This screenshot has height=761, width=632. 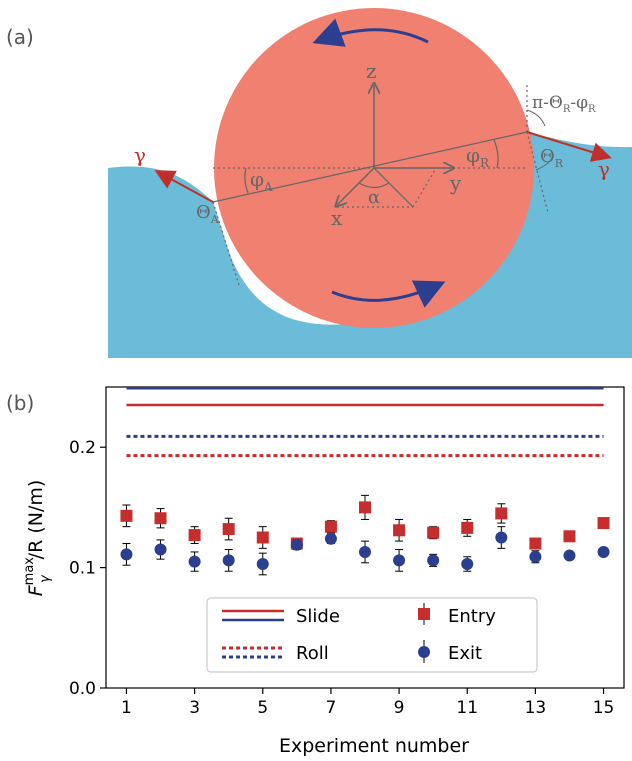 I want to click on y-tick-label: 0.1, so click(x=82, y=569).